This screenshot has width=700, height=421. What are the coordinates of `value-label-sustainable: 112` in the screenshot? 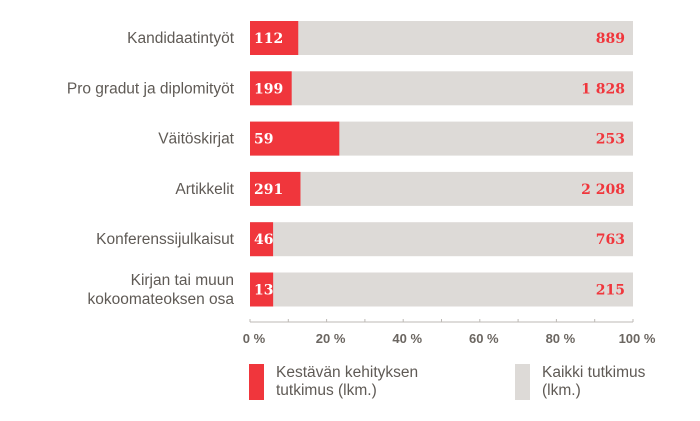 It's located at (268, 39).